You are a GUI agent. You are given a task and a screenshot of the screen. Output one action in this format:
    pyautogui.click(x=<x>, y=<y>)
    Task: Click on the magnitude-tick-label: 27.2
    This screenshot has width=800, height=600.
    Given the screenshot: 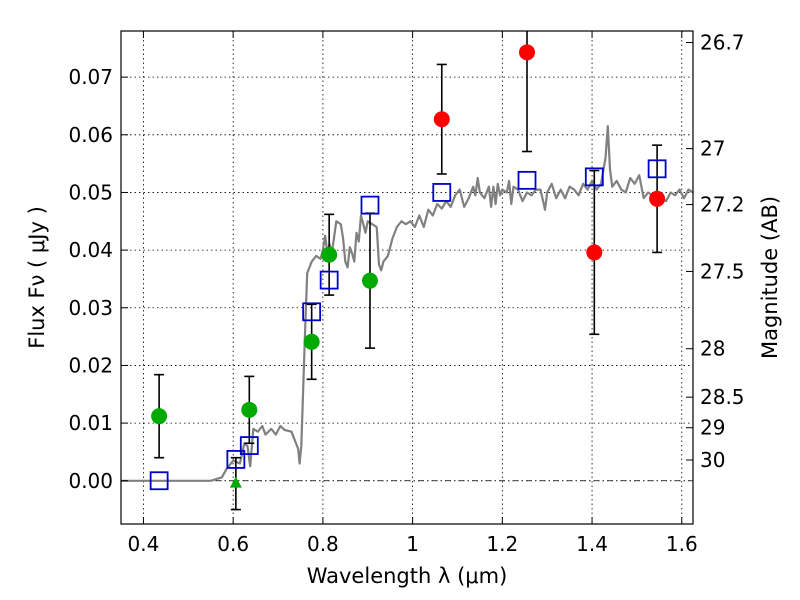 What is the action you would take?
    pyautogui.click(x=722, y=205)
    